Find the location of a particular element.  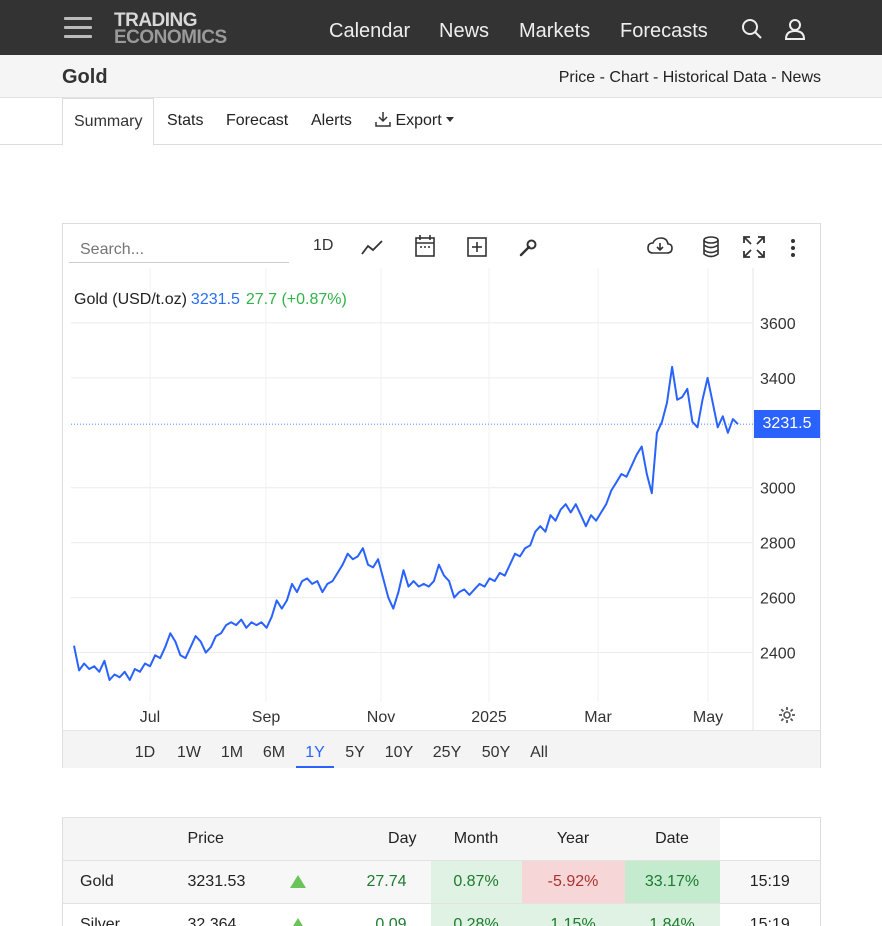

nav-calendar: Calendar is located at coordinates (370, 31).